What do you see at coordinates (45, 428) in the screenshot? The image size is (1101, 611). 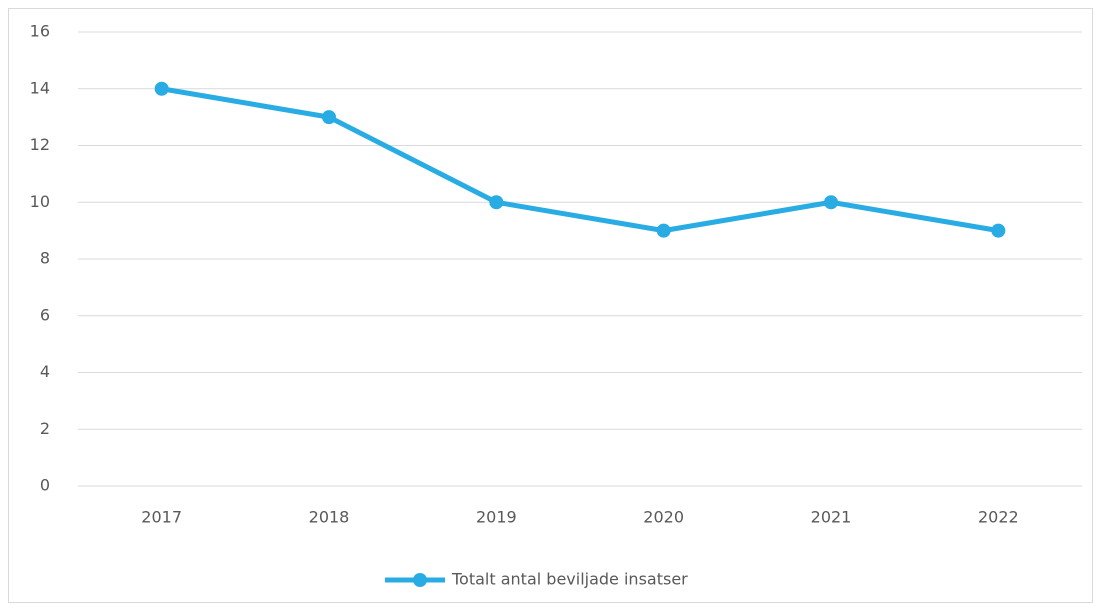 I see `y-tick-label: 2` at bounding box center [45, 428].